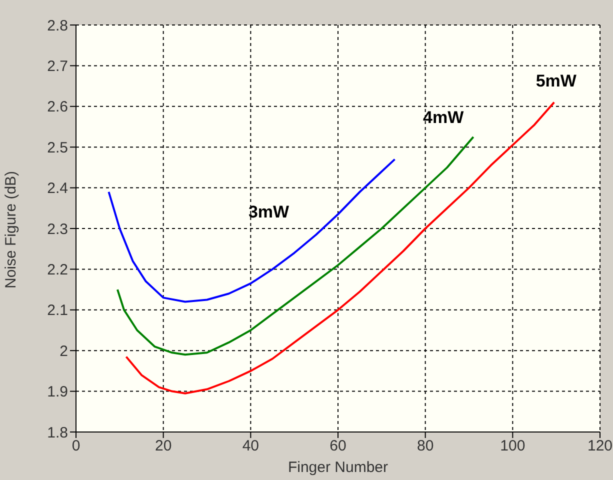  What do you see at coordinates (57, 107) in the screenshot?
I see `y-tick-label: 2.6` at bounding box center [57, 107].